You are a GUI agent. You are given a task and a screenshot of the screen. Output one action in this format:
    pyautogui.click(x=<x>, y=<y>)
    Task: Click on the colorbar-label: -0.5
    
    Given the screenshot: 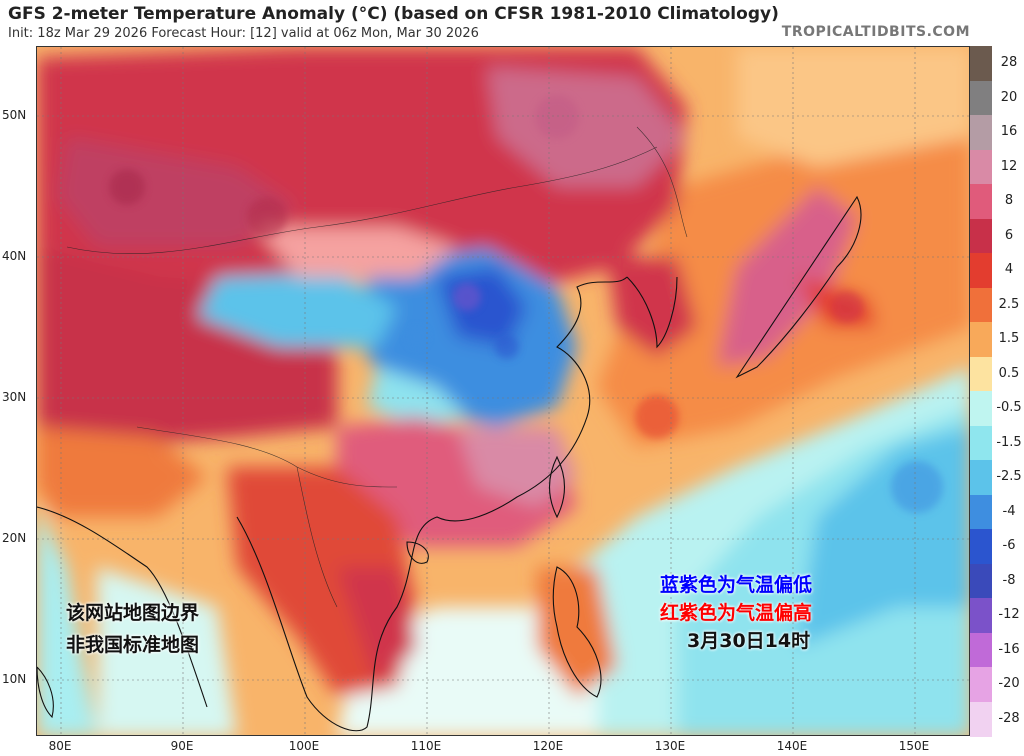 What is the action you would take?
    pyautogui.click(x=1009, y=408)
    